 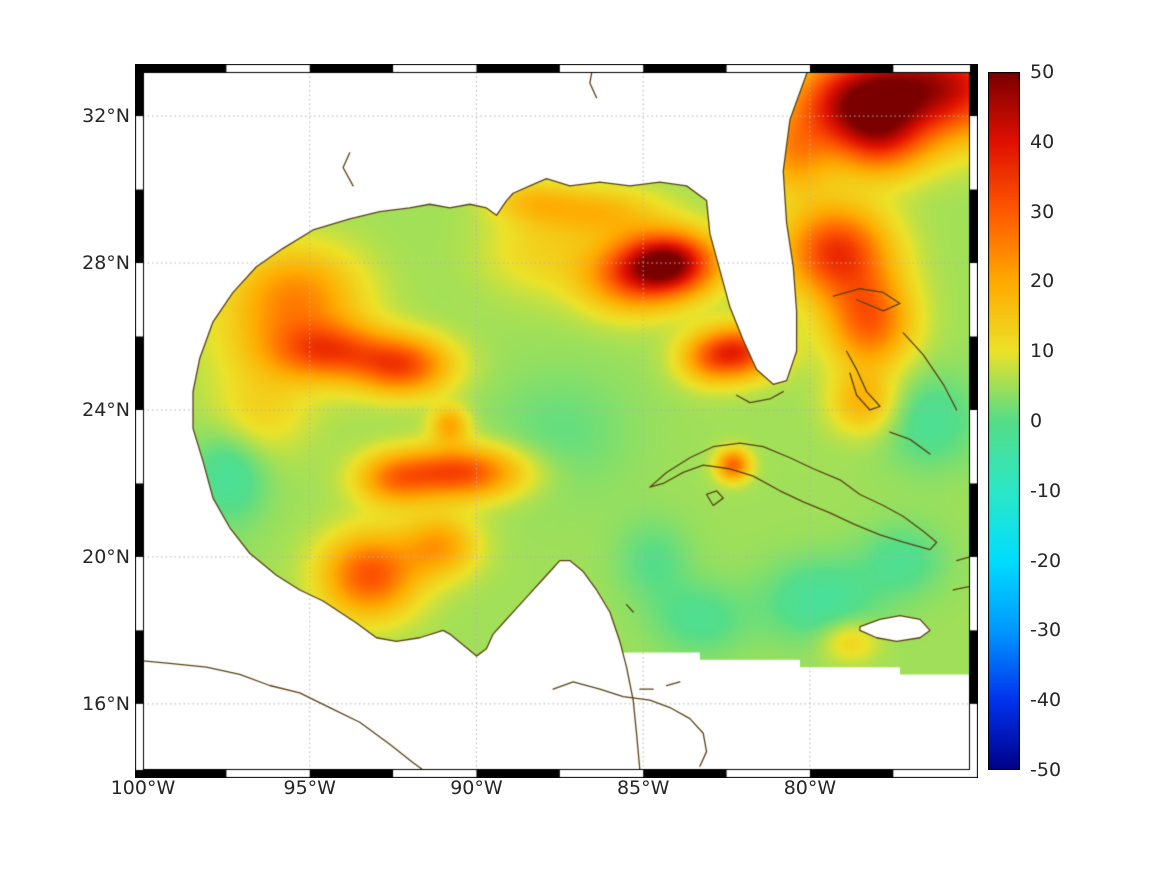 What do you see at coordinates (106, 409) in the screenshot?
I see `y-tick-label: 24°N` at bounding box center [106, 409].